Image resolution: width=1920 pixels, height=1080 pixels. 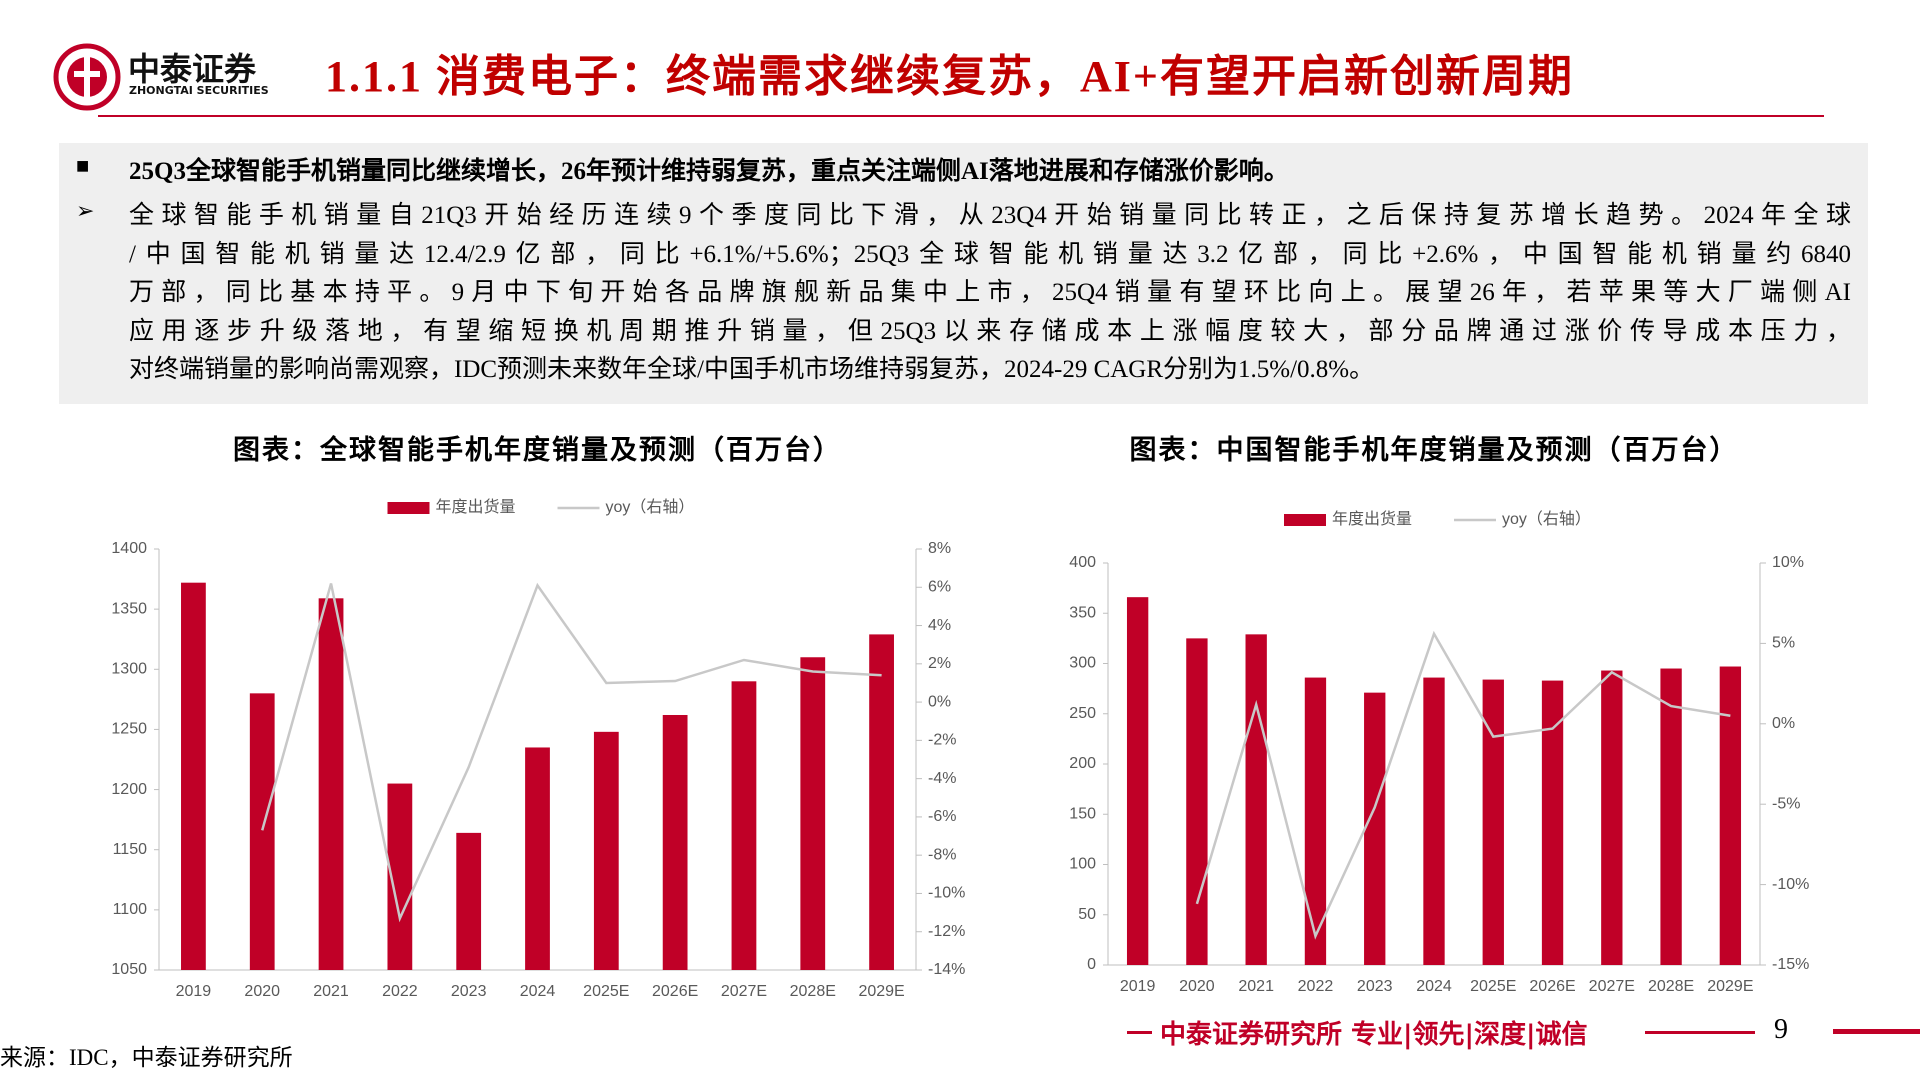 I want to click on y2-tick-label: 6%, so click(x=939, y=586).